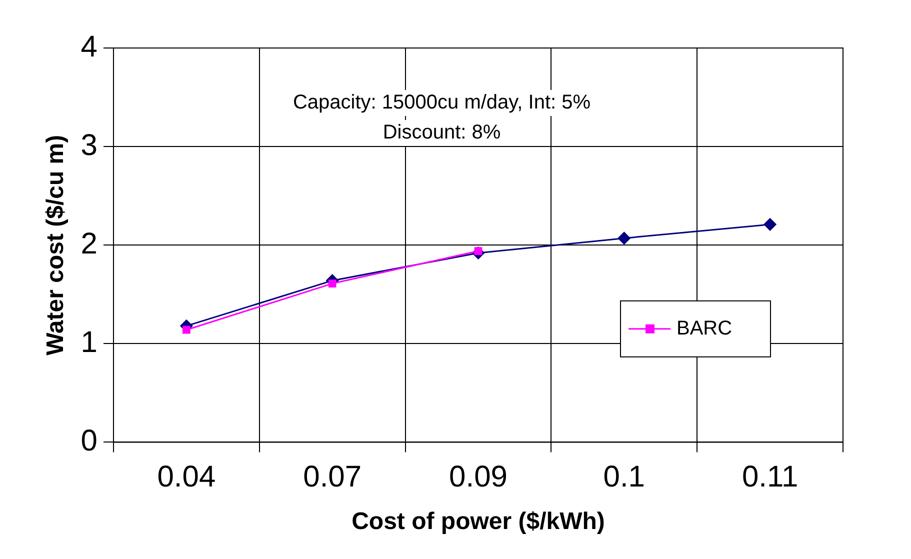  Describe the element at coordinates (56, 245) in the screenshot. I see `y-axis-title: Water cost ($/cu m)` at that location.